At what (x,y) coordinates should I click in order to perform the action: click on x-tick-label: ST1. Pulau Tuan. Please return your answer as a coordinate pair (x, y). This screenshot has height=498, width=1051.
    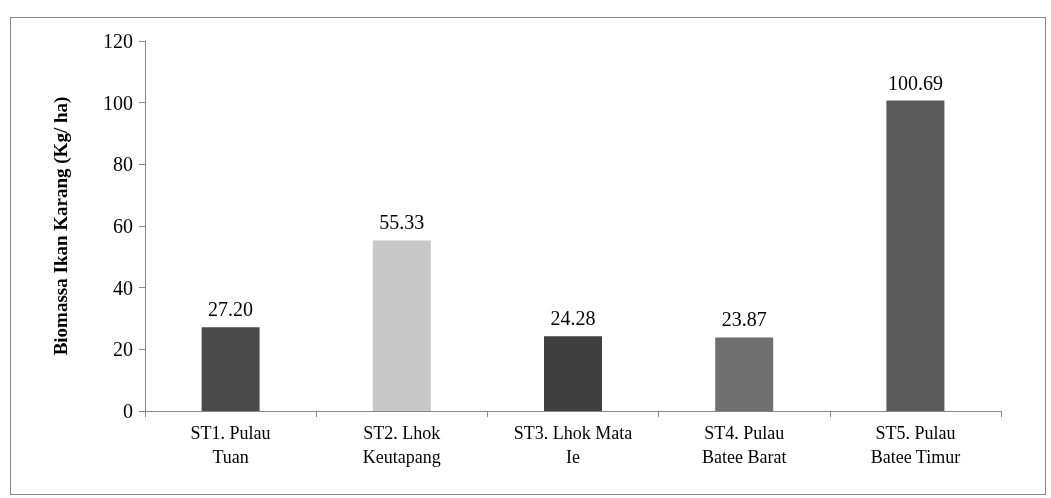
    Looking at the image, I should click on (230, 445).